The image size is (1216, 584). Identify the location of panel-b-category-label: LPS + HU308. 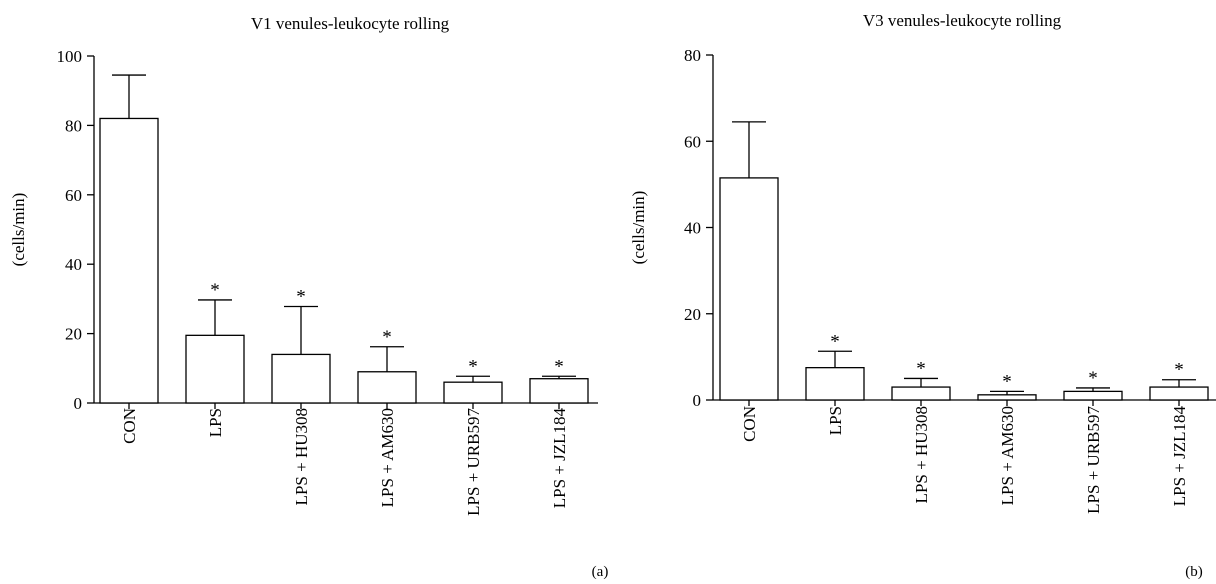
(921, 454).